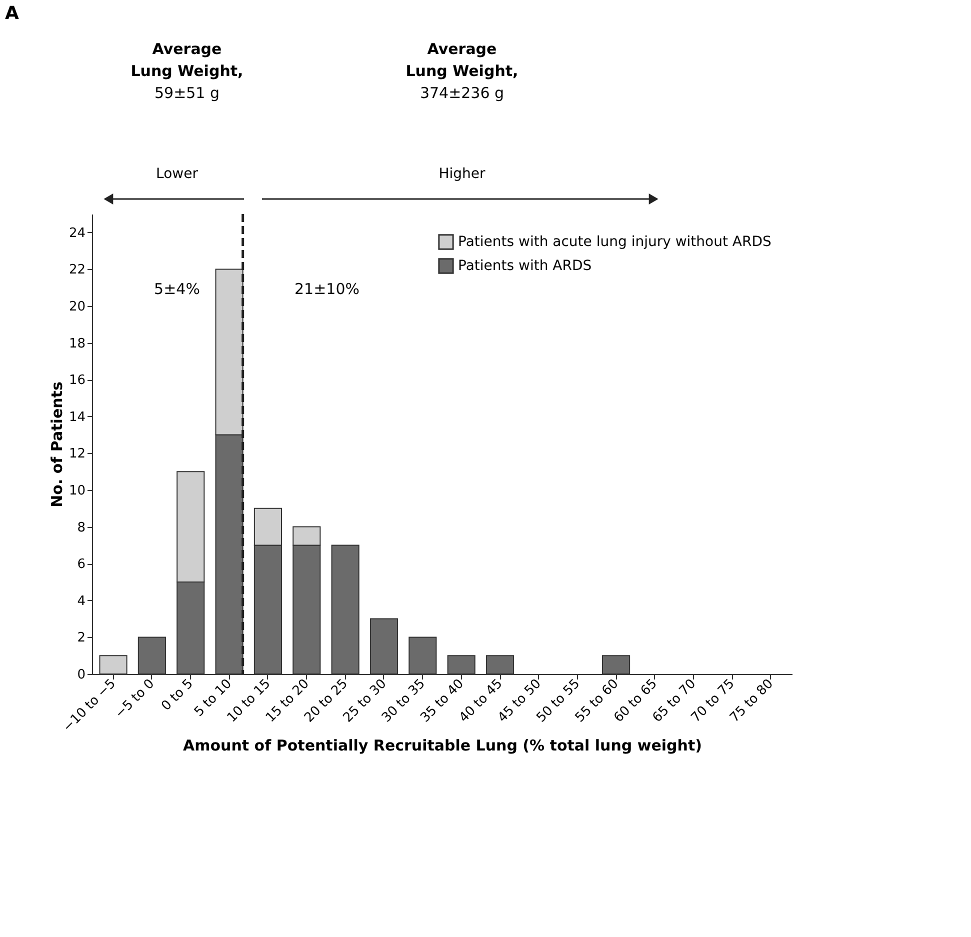 This screenshot has height=937, width=971. I want to click on y-tick-label: 14, so click(77, 417).